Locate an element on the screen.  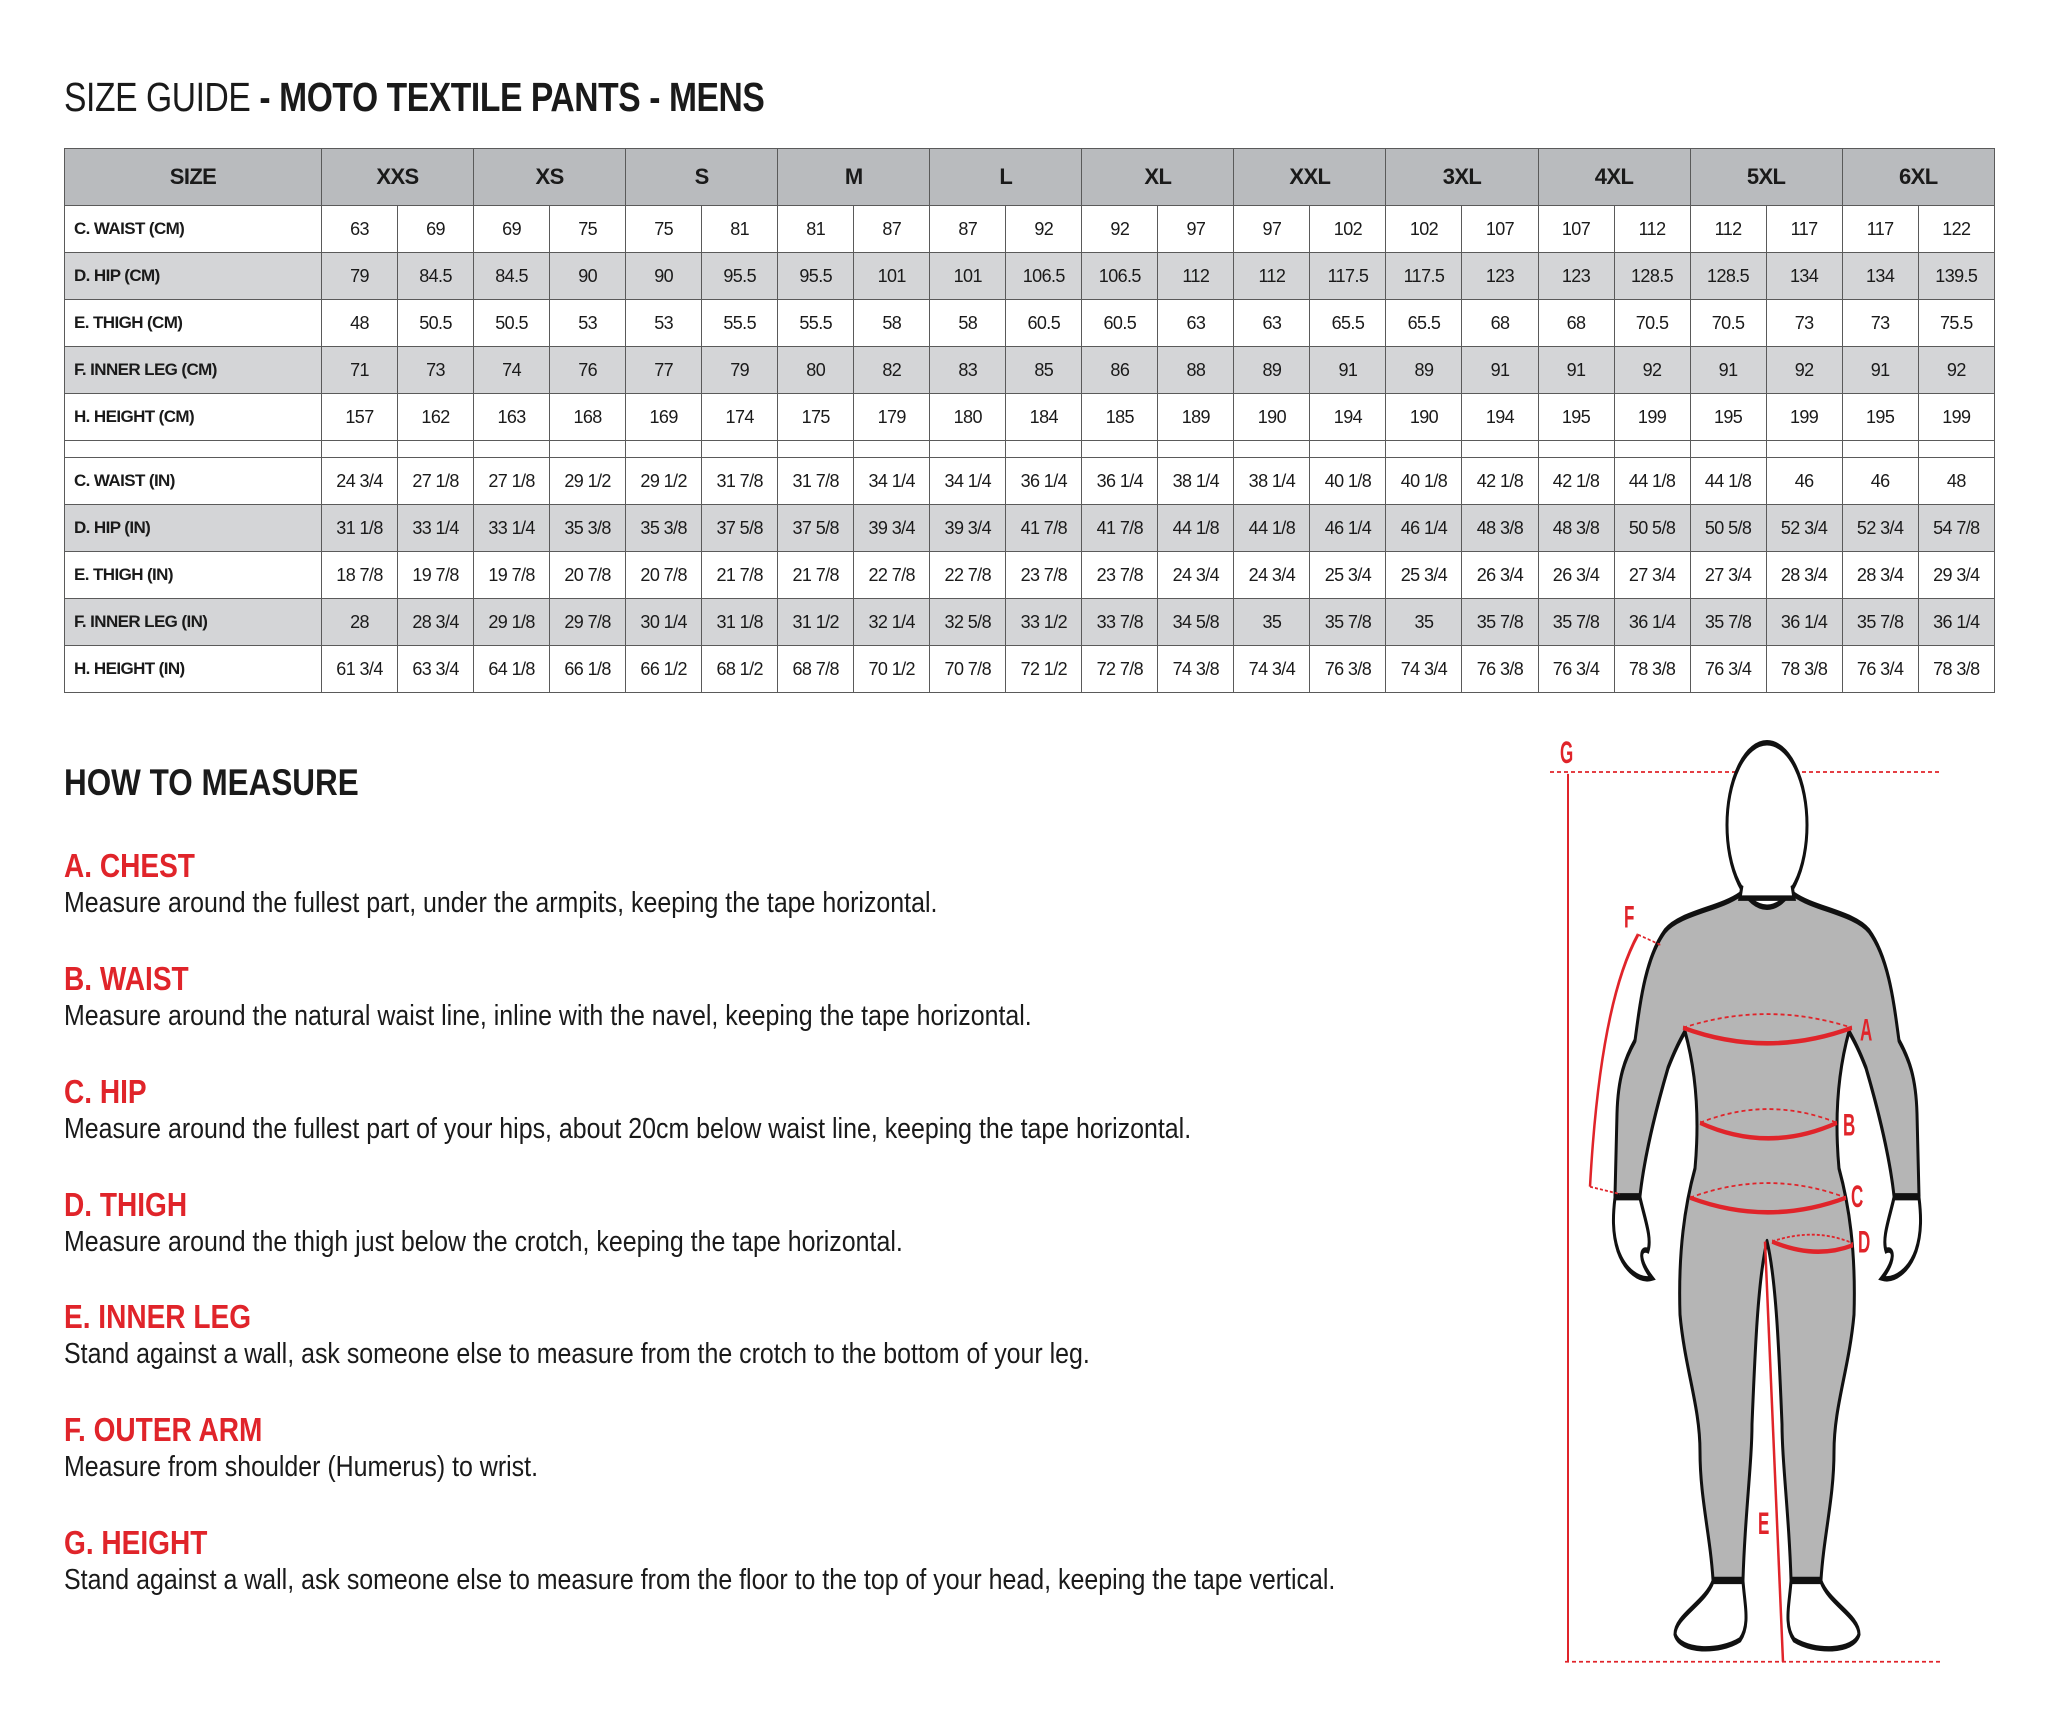
table-cell: 46 is located at coordinates (1804, 481).